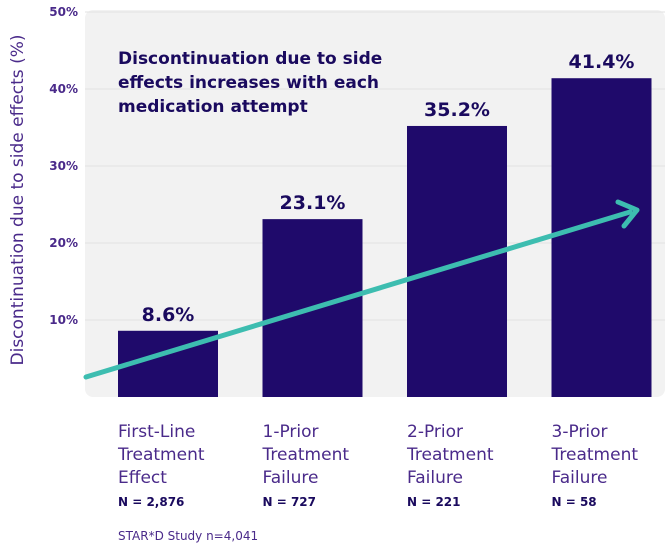  I want to click on y-axis-label: Discontinuation due to side effects (%), so click(18, 200).